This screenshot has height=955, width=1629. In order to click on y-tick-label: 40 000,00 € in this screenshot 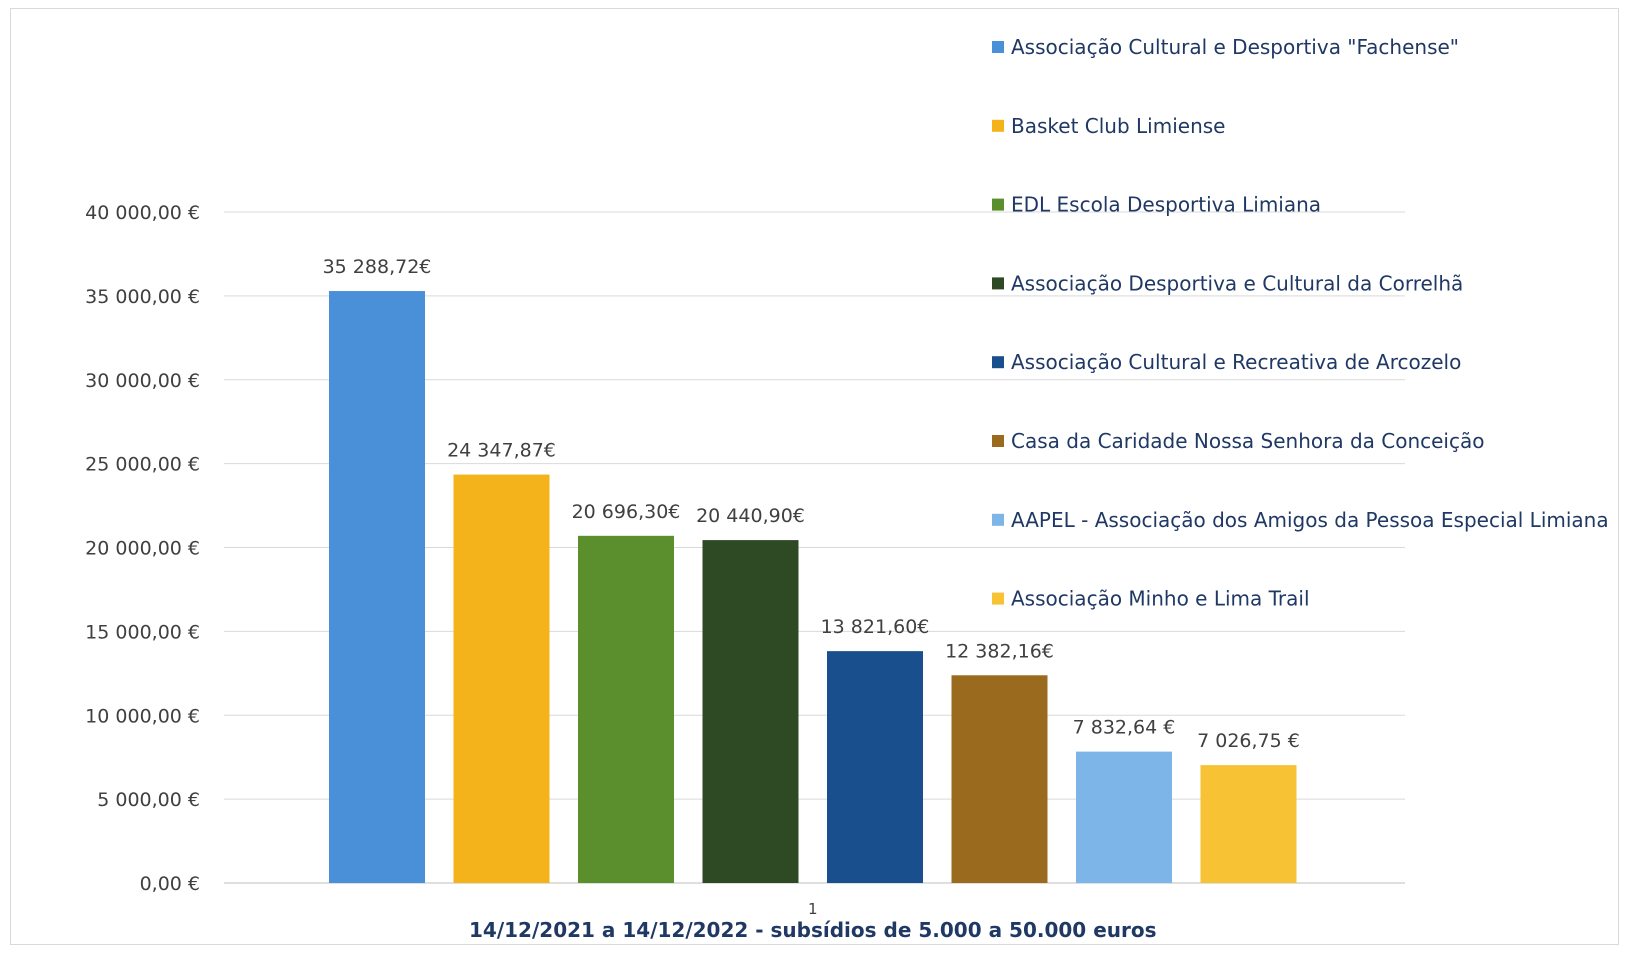, I will do `click(142, 213)`.